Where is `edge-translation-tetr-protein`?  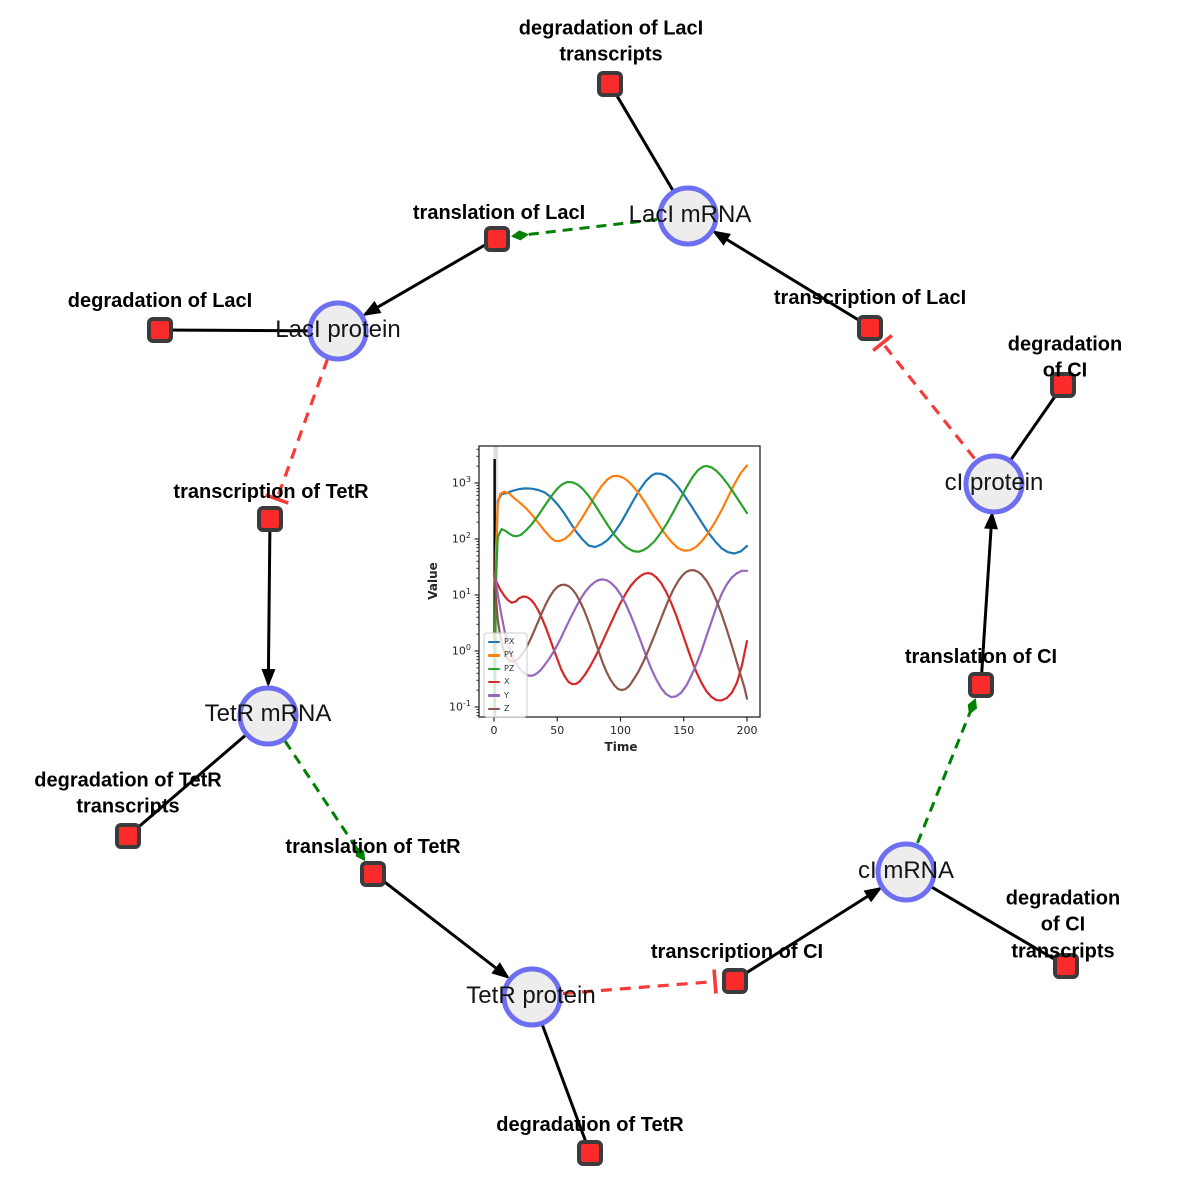 edge-translation-tetr-protein is located at coordinates (441, 925).